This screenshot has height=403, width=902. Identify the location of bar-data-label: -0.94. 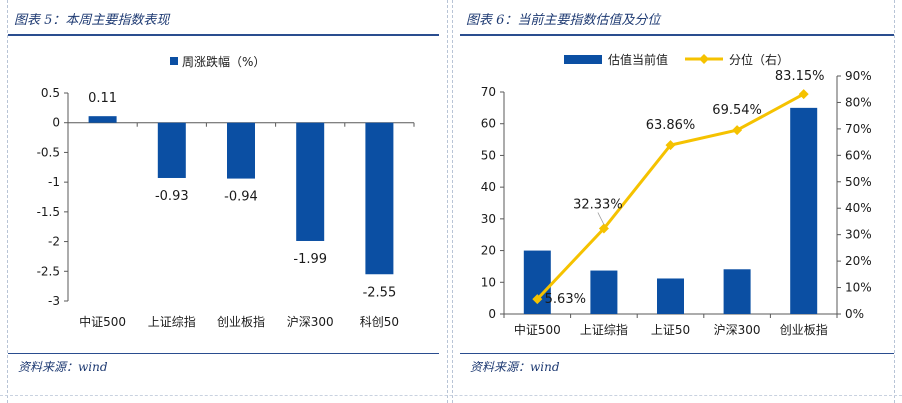
(241, 197).